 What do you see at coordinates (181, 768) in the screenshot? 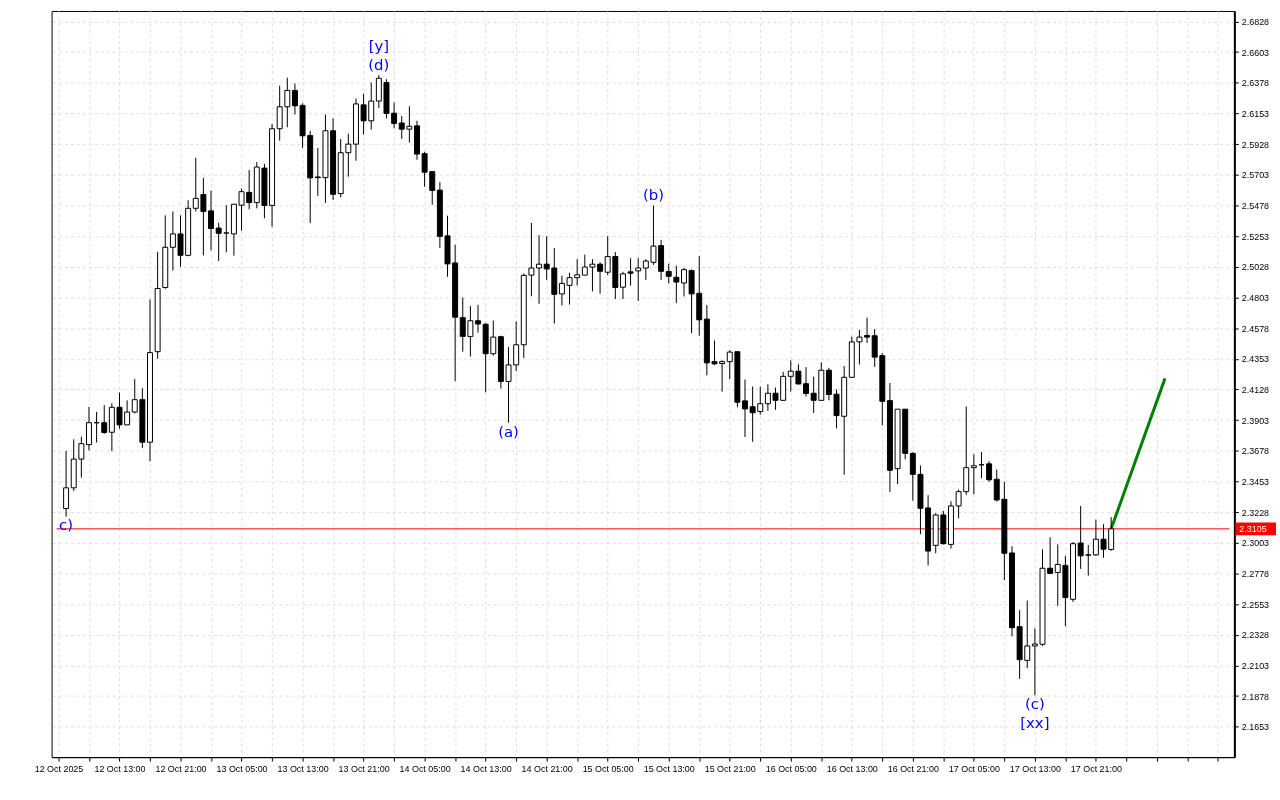
I see `x-tick-label: 12 Oct 21:00` at bounding box center [181, 768].